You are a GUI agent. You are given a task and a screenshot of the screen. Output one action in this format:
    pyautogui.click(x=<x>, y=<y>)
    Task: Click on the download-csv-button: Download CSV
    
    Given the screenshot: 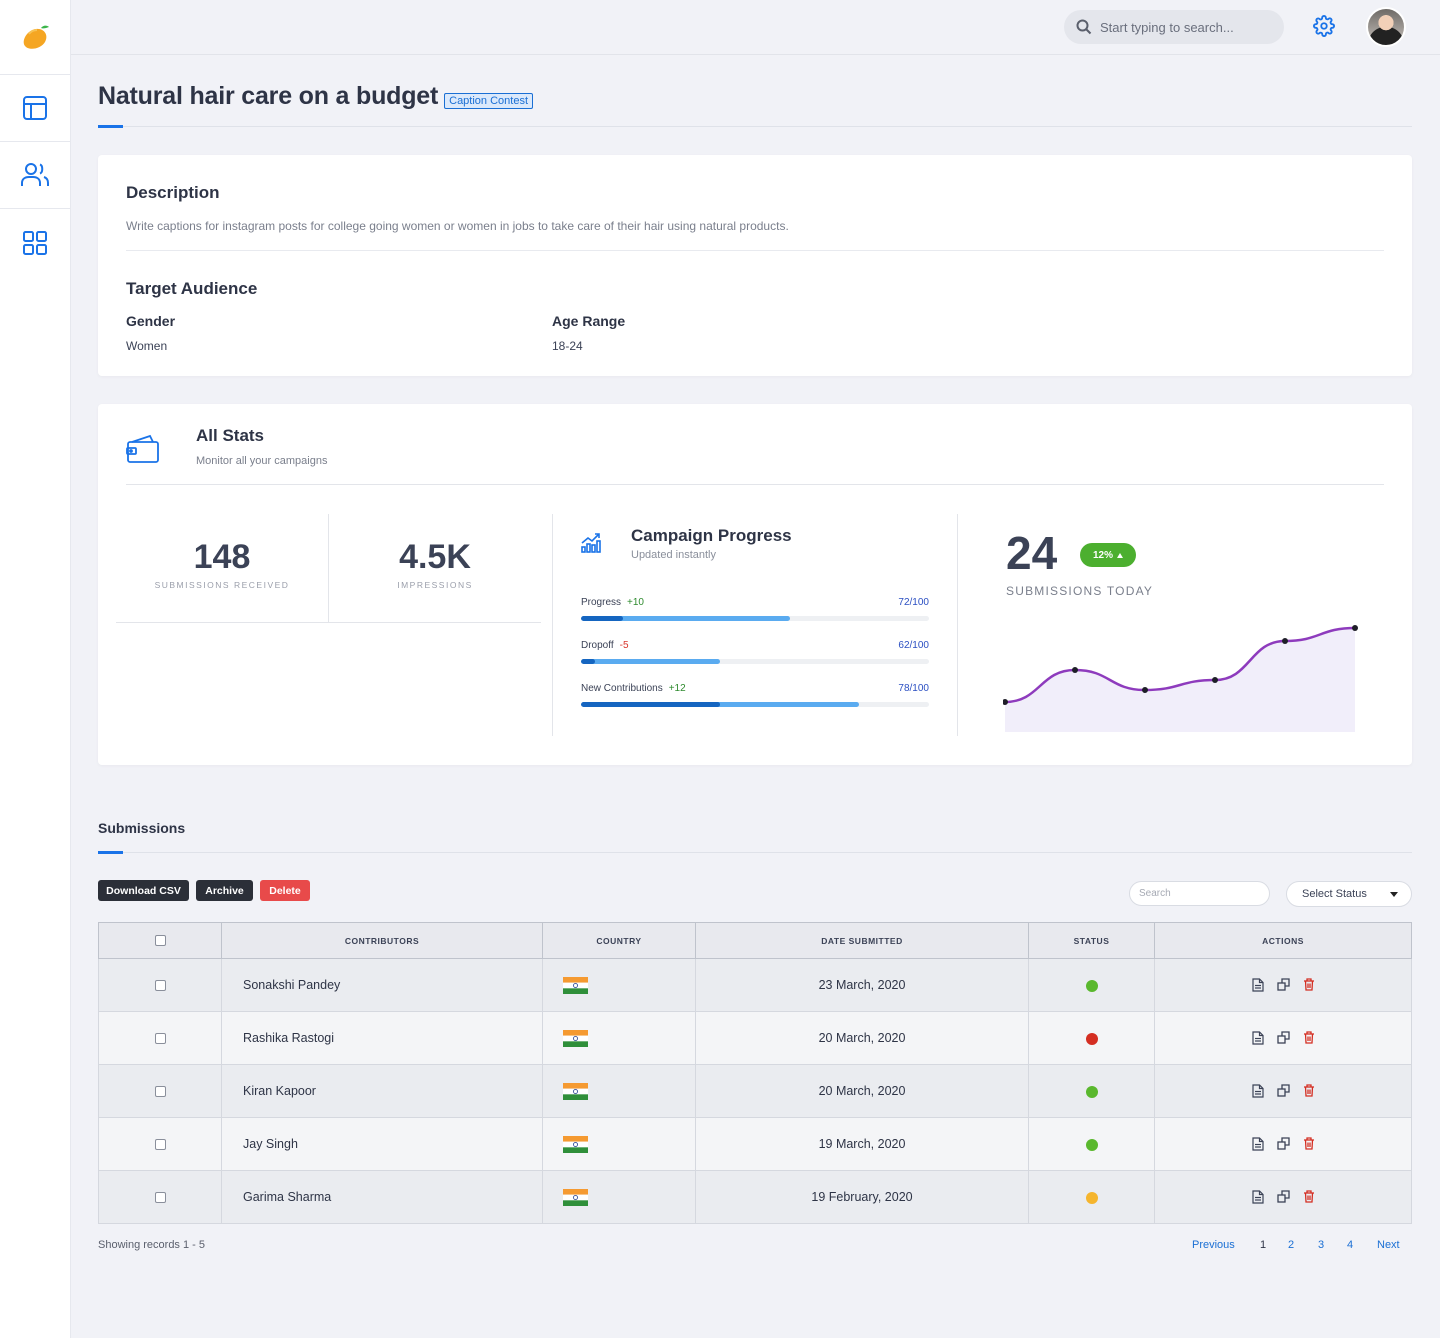 What is the action you would take?
    pyautogui.click(x=143, y=890)
    